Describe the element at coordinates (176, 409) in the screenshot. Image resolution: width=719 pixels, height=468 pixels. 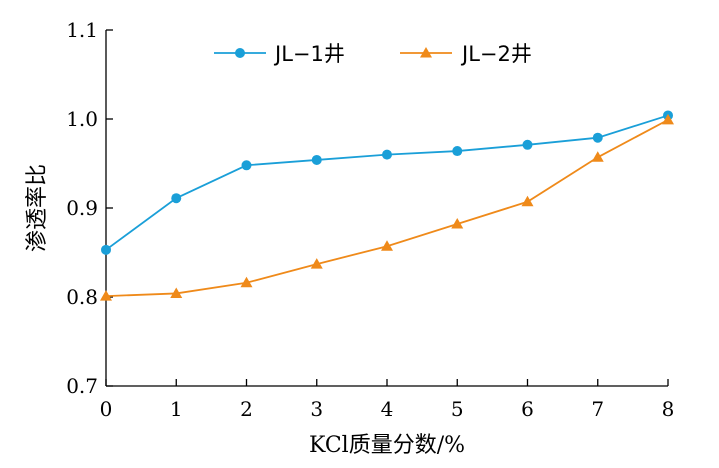
I see `x-tick-label: 1` at that location.